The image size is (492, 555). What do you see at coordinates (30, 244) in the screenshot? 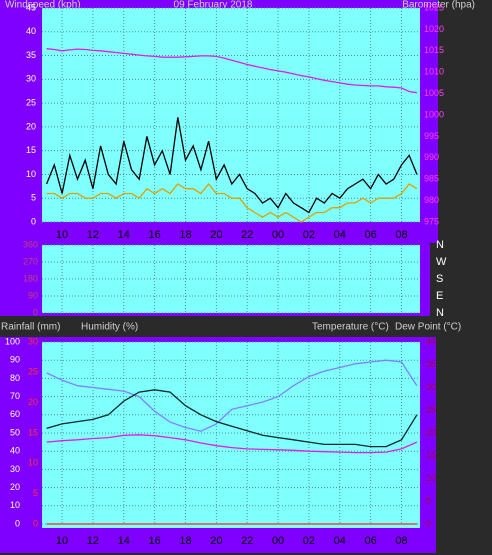
I see `y-tick-label: 360` at bounding box center [30, 244].